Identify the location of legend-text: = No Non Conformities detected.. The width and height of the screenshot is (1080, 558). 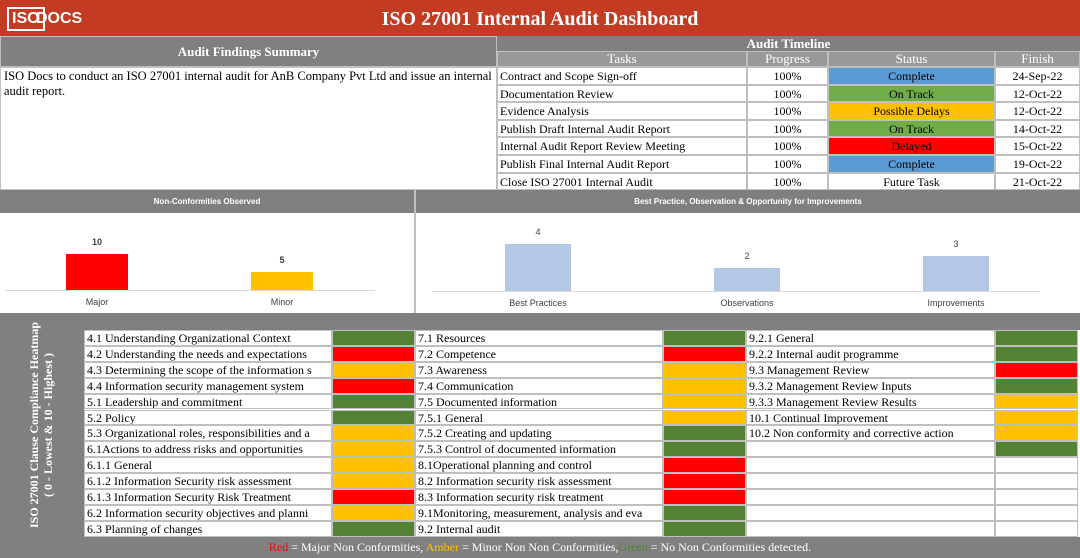
(729, 547).